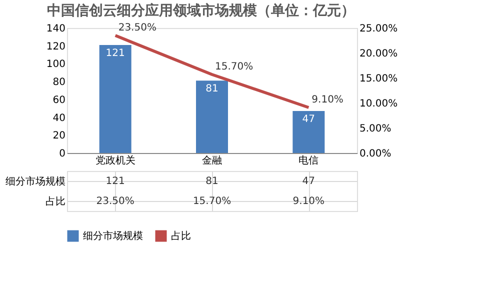  I want to click on legend-label: 占比, so click(181, 236).